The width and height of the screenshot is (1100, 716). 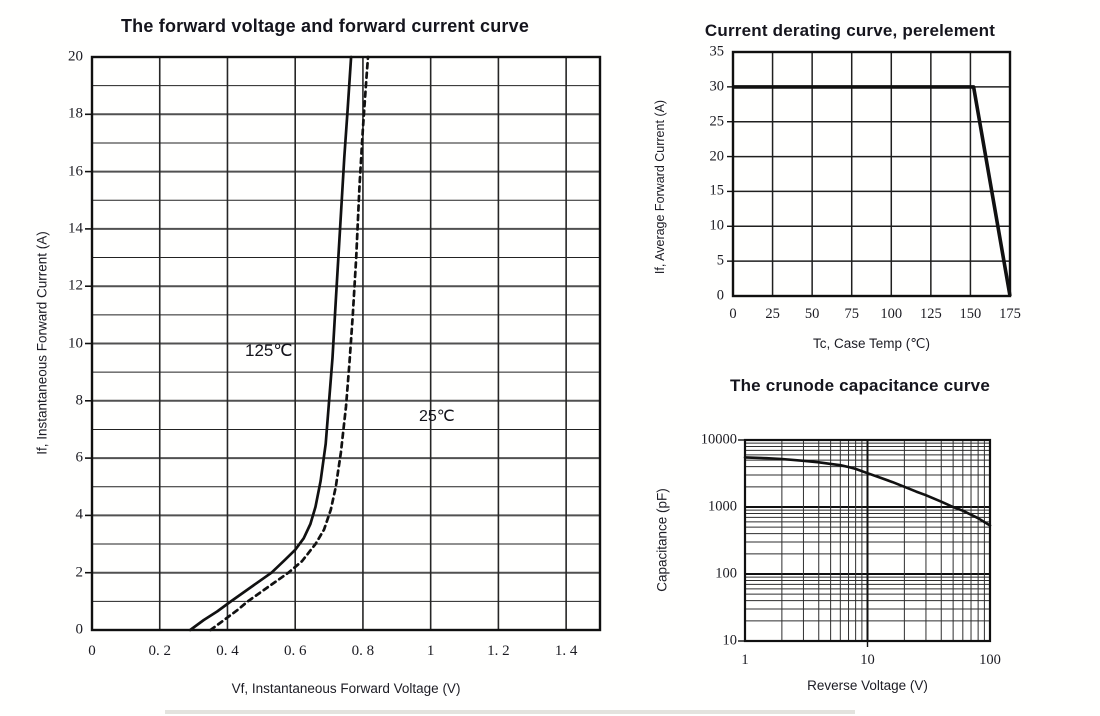 What do you see at coordinates (662, 540) in the screenshot?
I see `capacitance-yaxis-label: Capacitance (pF)` at bounding box center [662, 540].